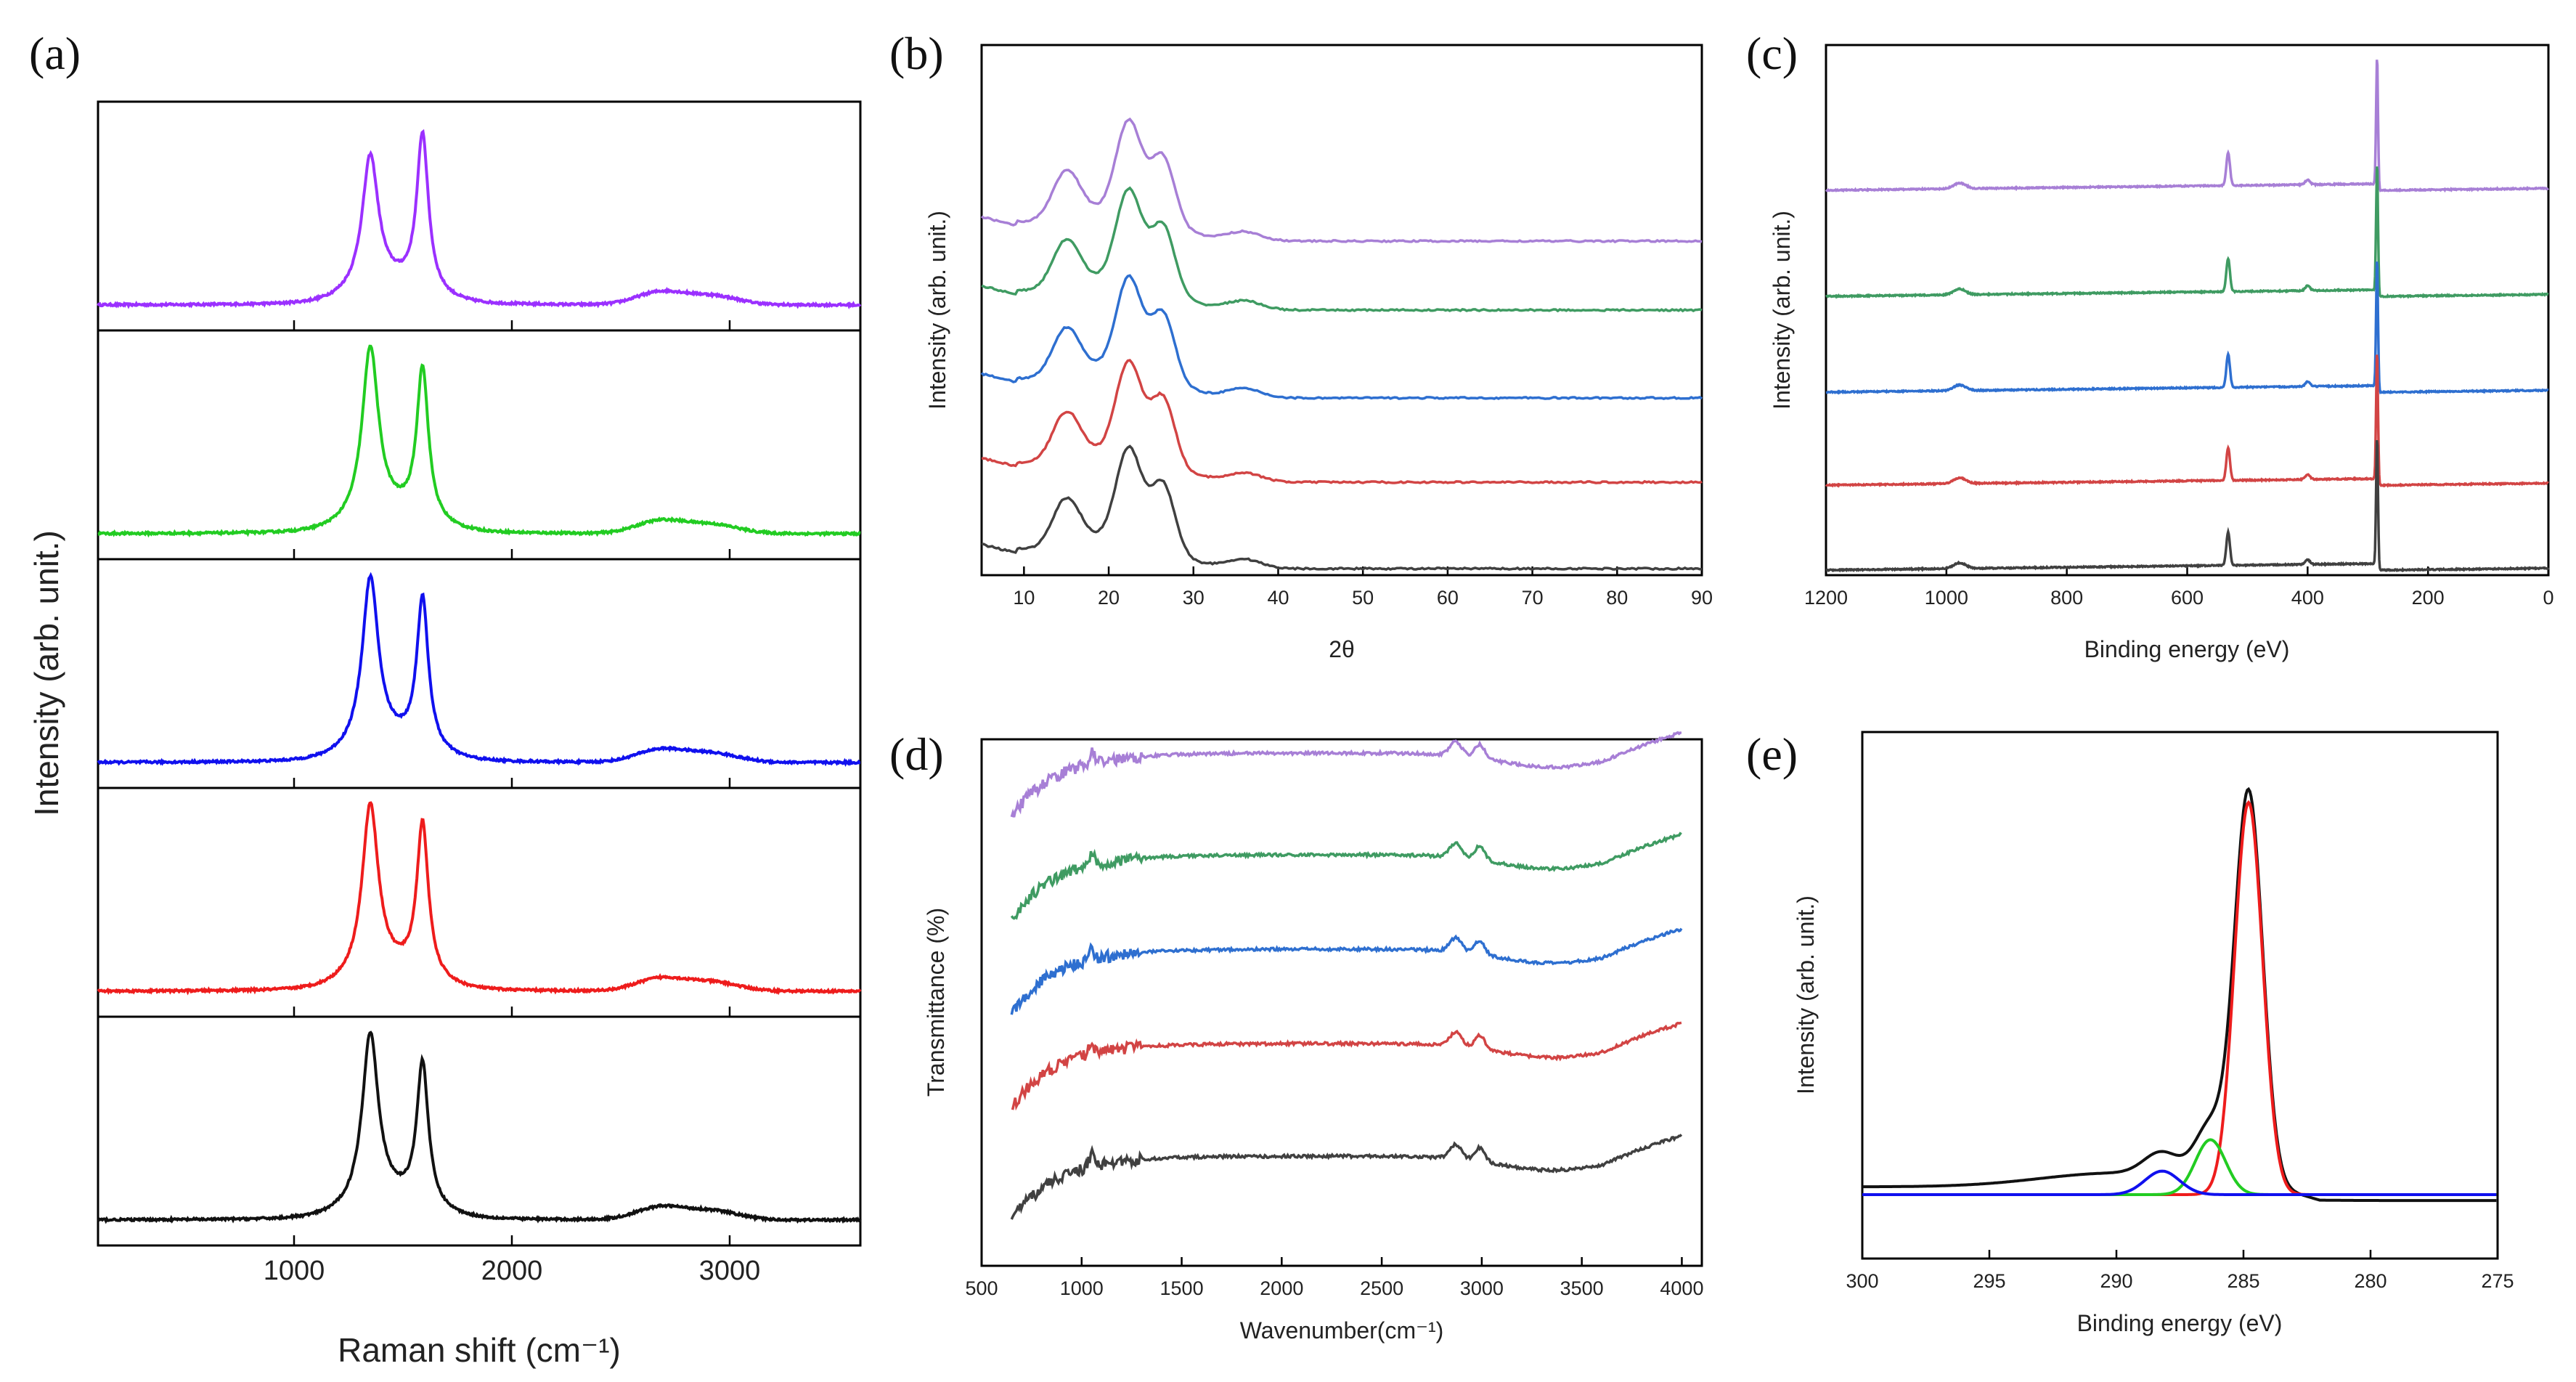  Describe the element at coordinates (981, 1288) in the screenshot. I see `panel-d-xtick-label: 500` at that location.